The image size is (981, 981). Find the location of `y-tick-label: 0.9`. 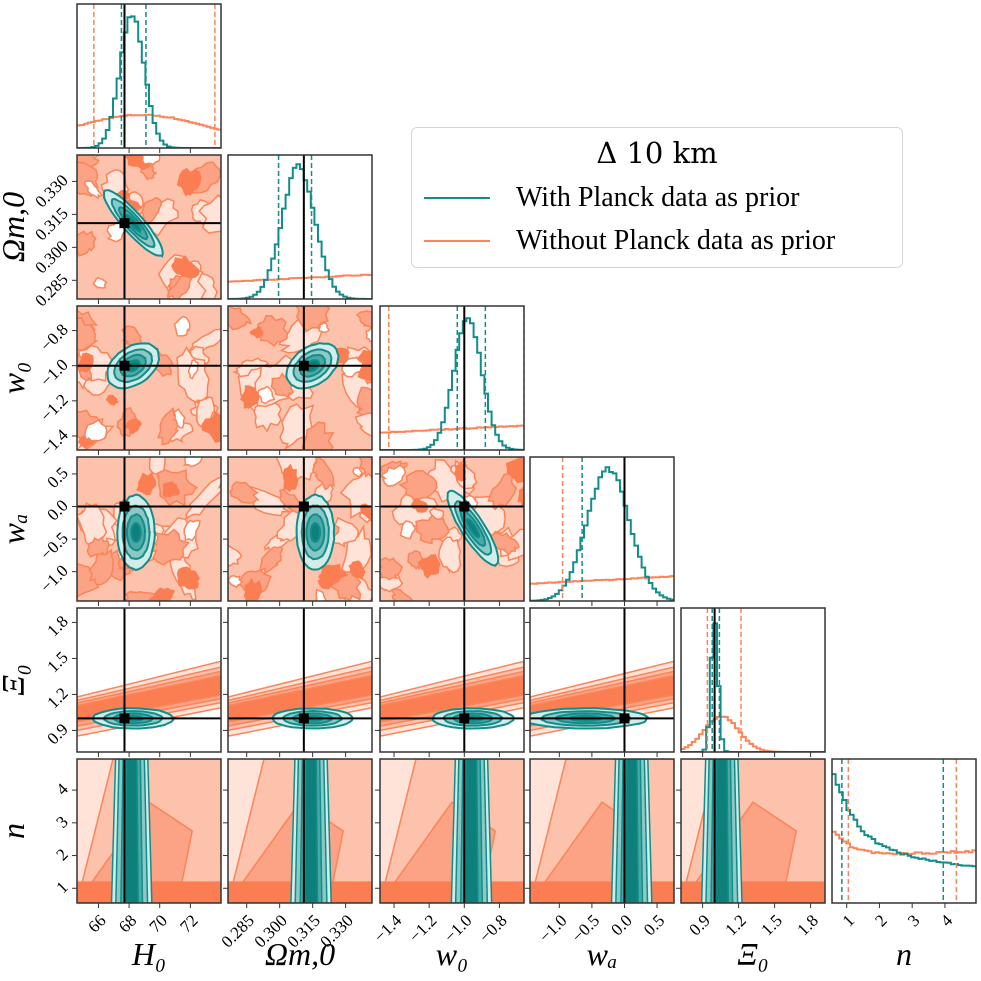

y-tick-label: 0.9 is located at coordinates (57, 734).